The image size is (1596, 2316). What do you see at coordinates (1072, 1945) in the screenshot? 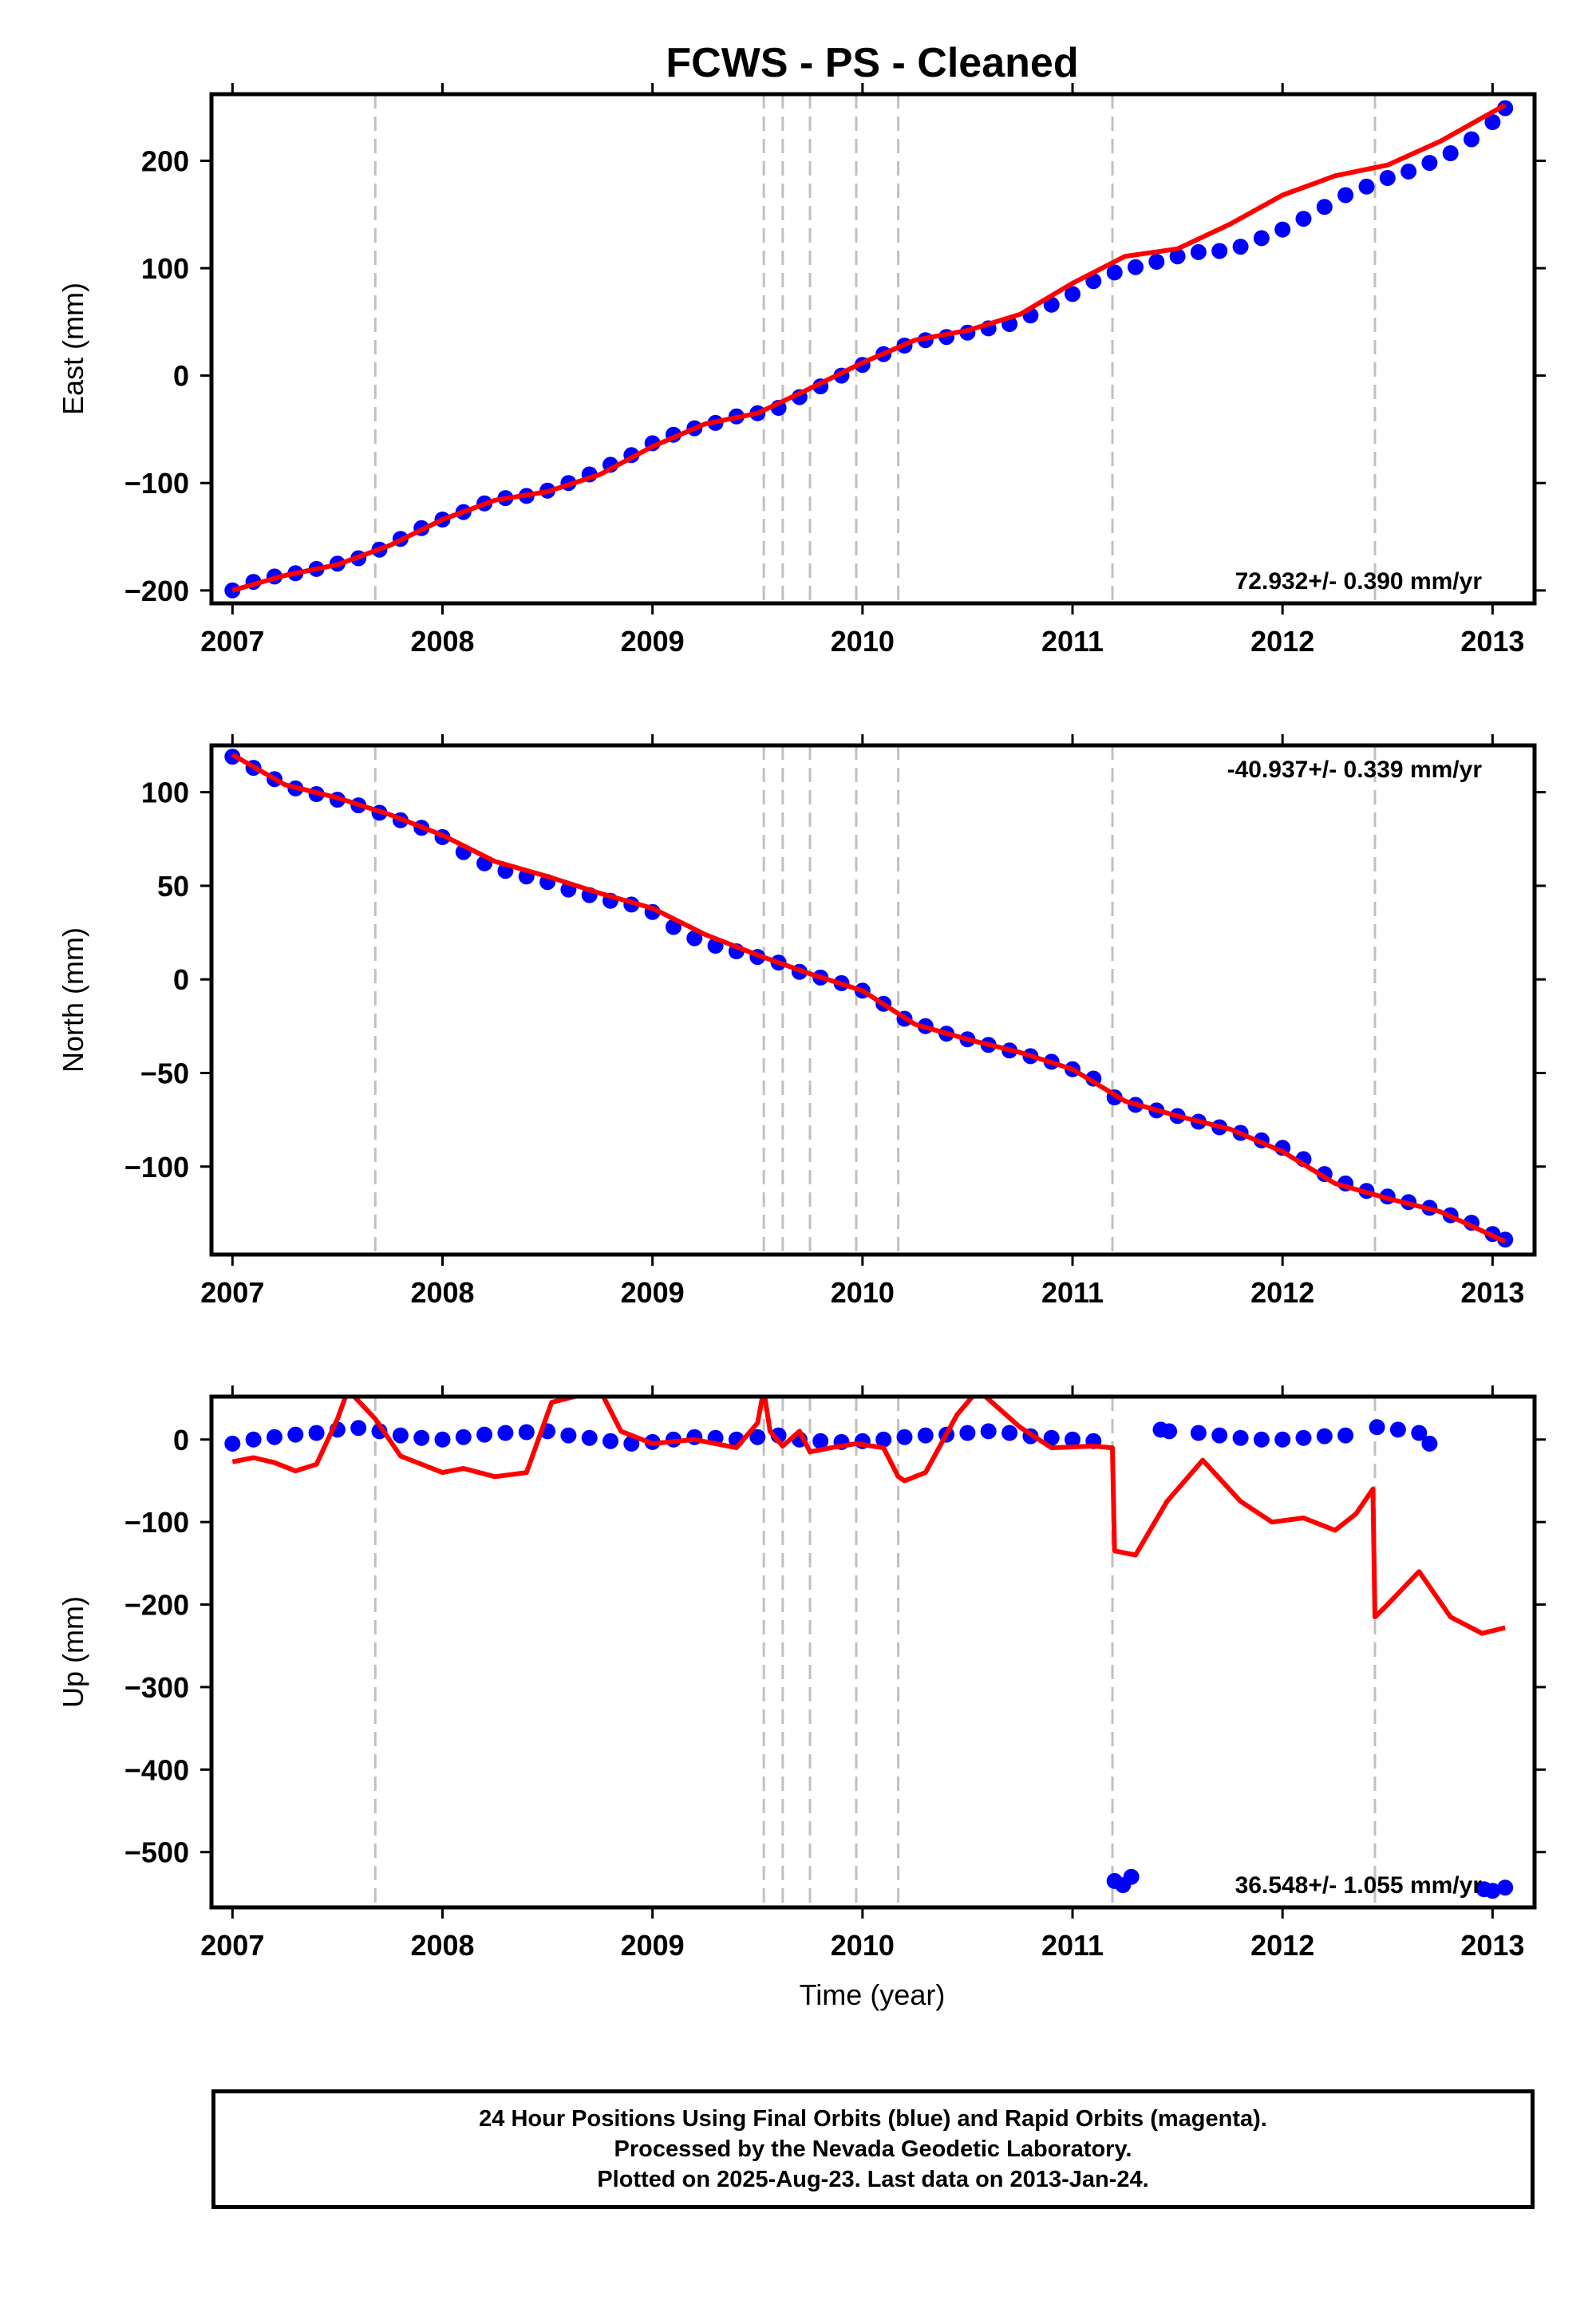
I see `up-x-tick-label: 2011` at bounding box center [1072, 1945].